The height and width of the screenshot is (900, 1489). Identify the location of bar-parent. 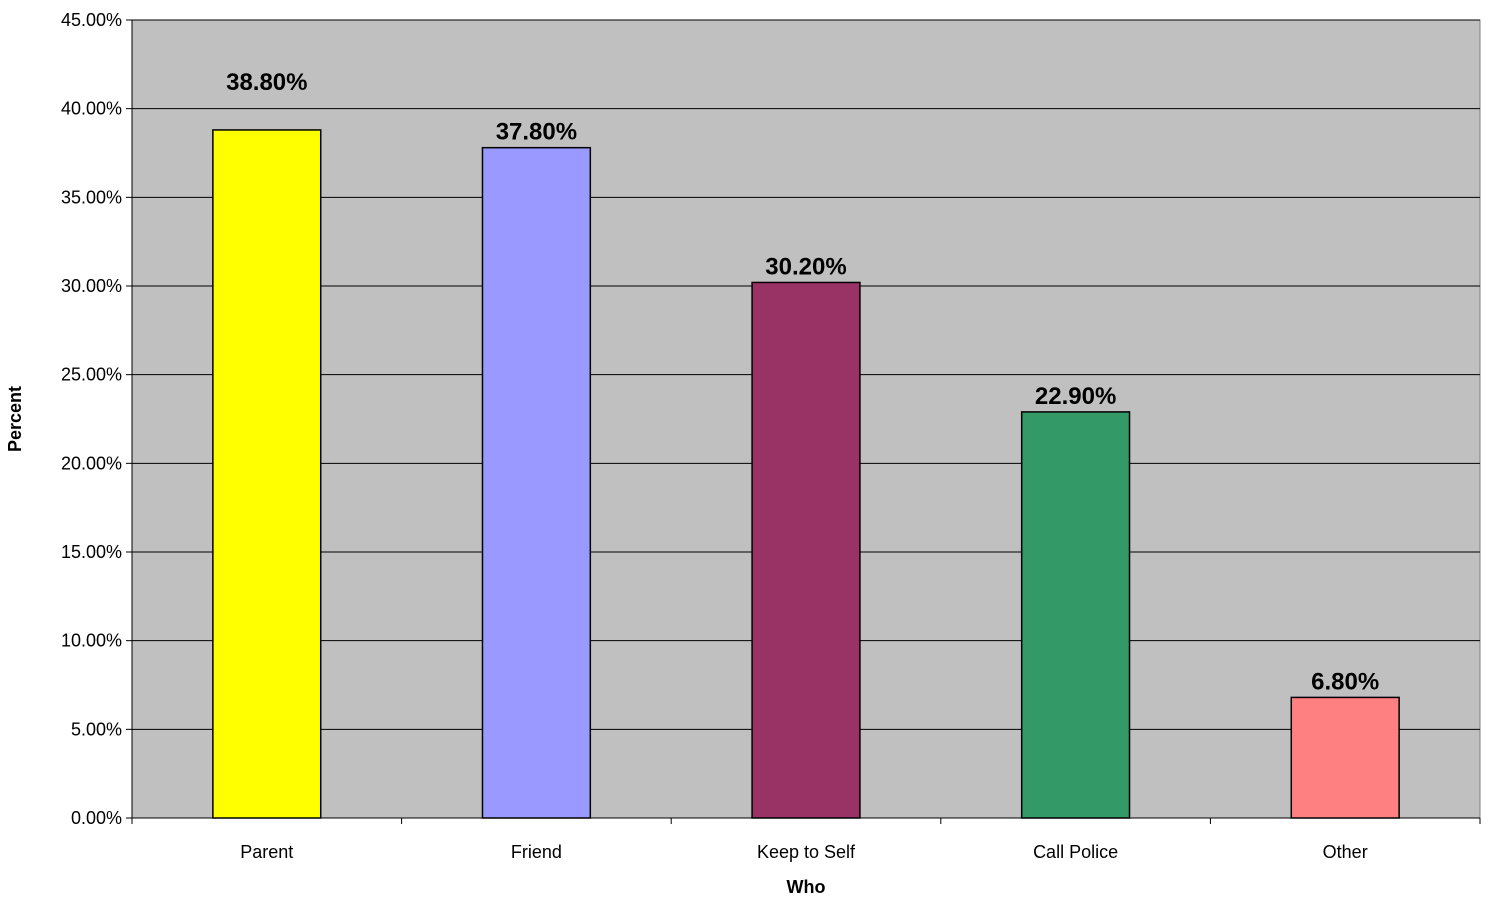
(267, 474).